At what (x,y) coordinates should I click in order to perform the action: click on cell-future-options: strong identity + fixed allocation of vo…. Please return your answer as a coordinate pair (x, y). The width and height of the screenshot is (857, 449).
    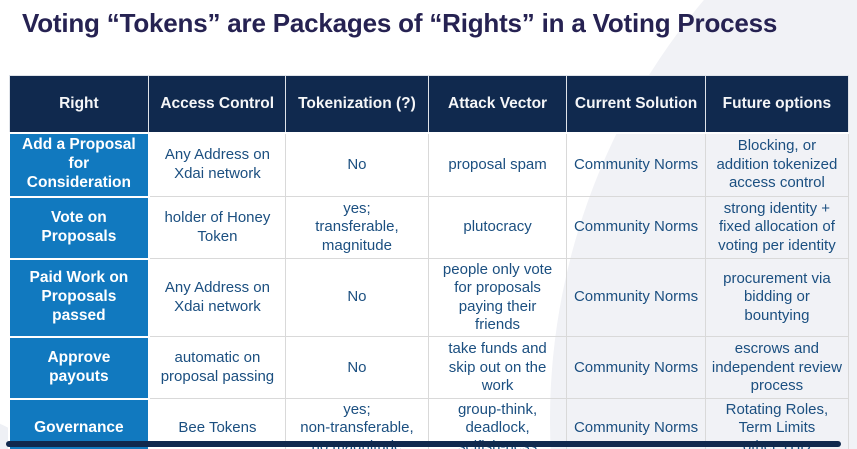
    Looking at the image, I should click on (777, 227).